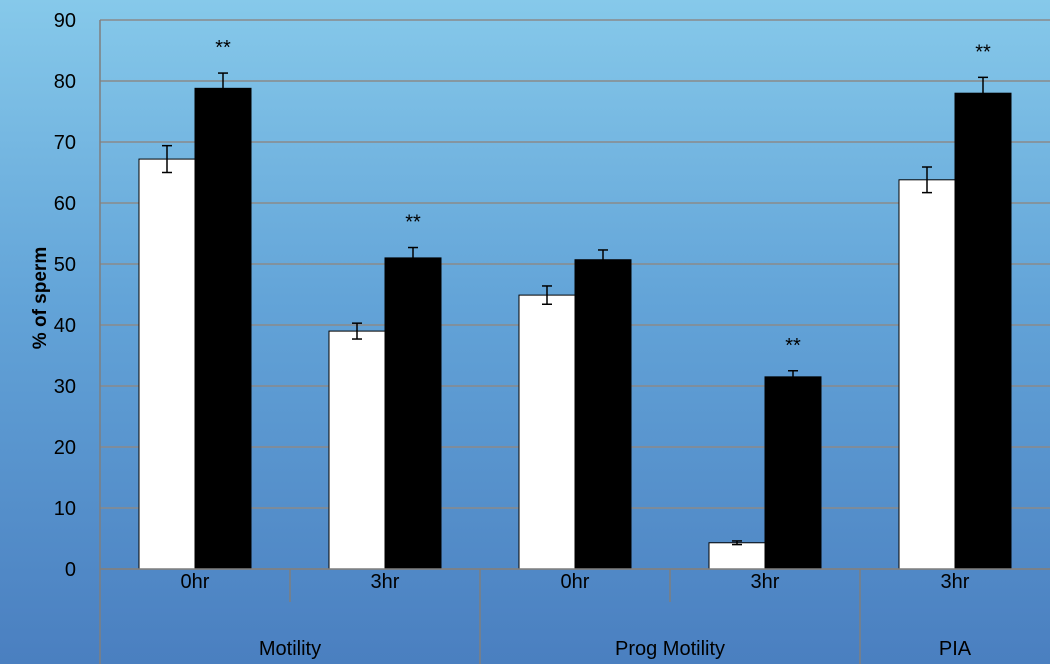 The image size is (1050, 664). I want to click on group-label: PIA, so click(955, 649).